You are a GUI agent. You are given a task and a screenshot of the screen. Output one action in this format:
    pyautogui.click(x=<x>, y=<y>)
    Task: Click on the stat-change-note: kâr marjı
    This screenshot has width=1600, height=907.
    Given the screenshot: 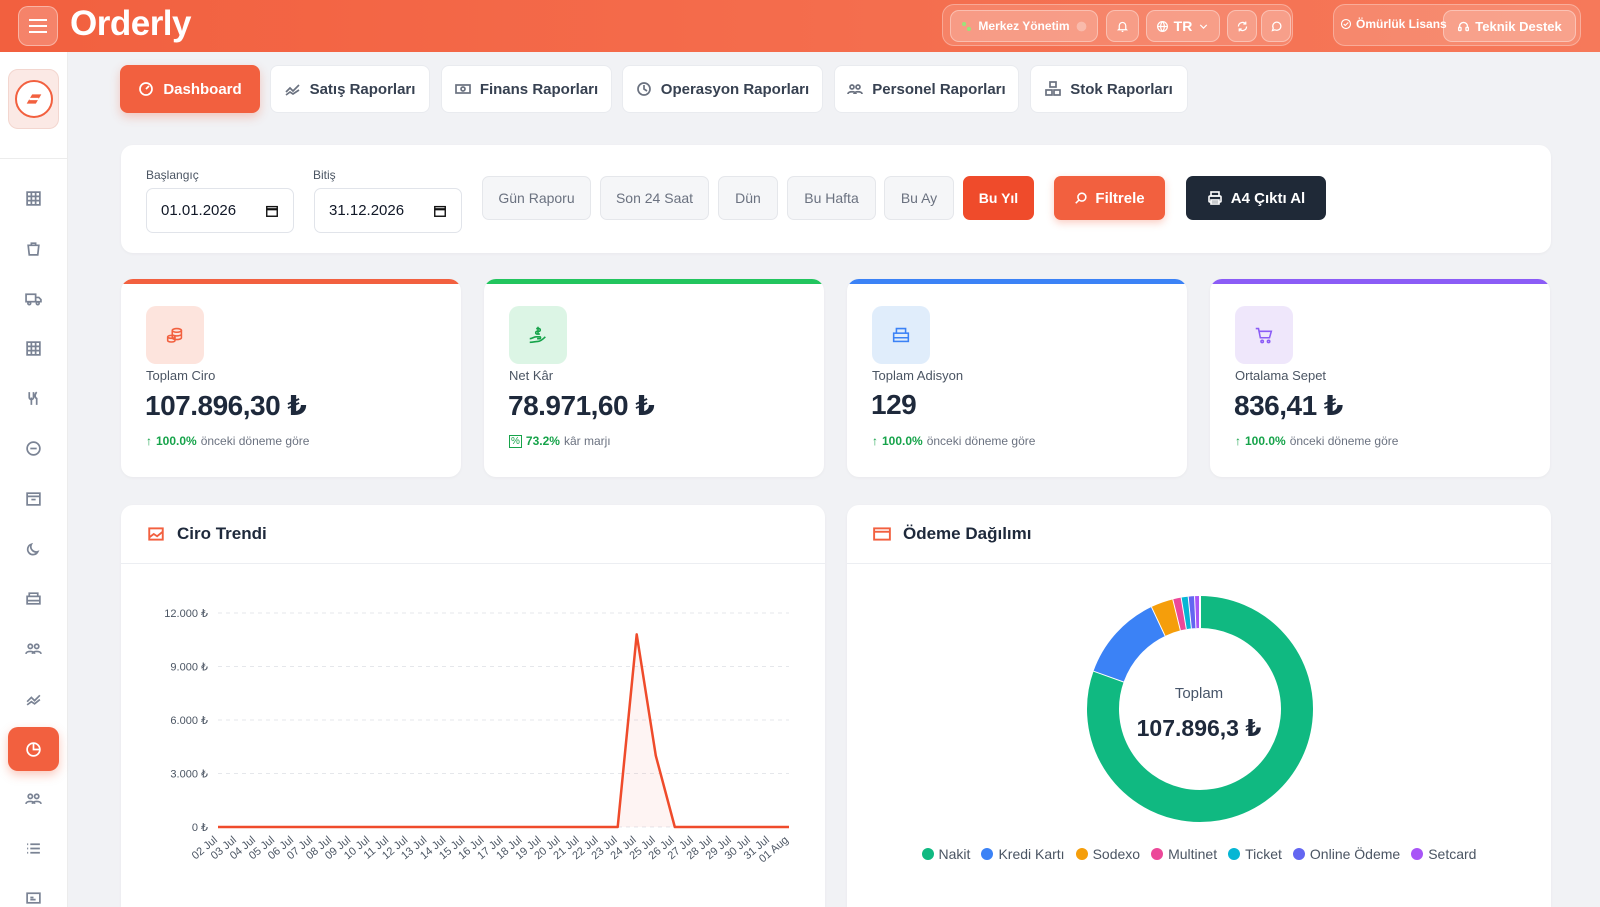 What is the action you would take?
    pyautogui.click(x=587, y=441)
    